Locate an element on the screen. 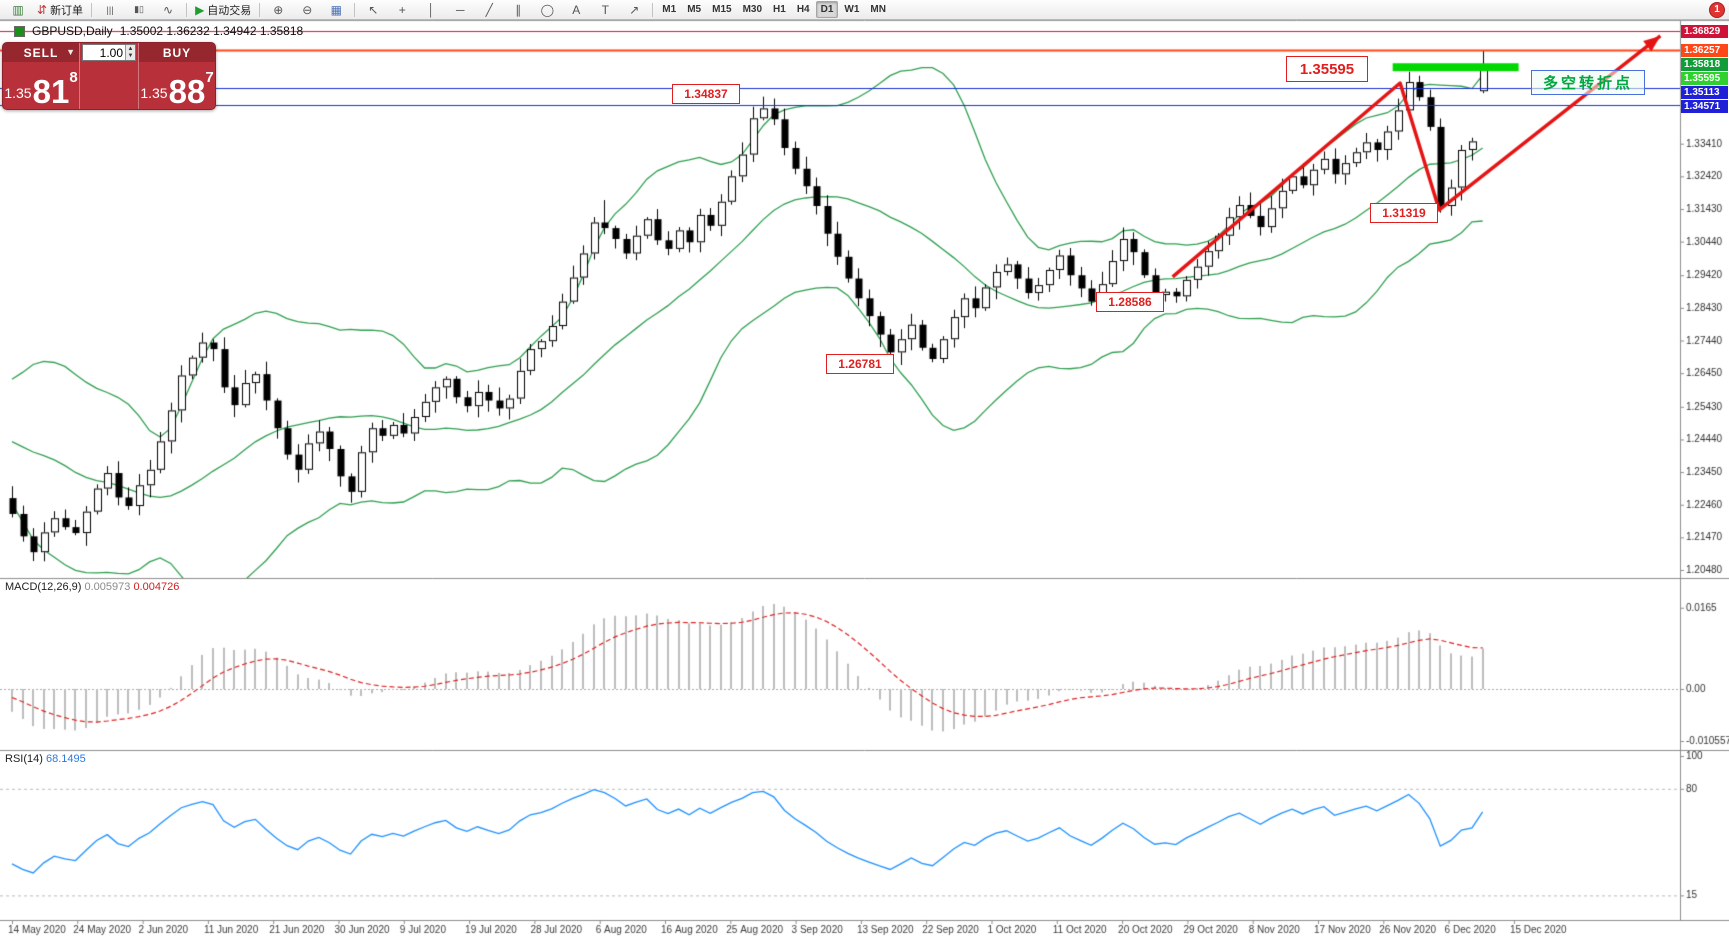  macd-name: MACD(12,26,9) is located at coordinates (43, 587).